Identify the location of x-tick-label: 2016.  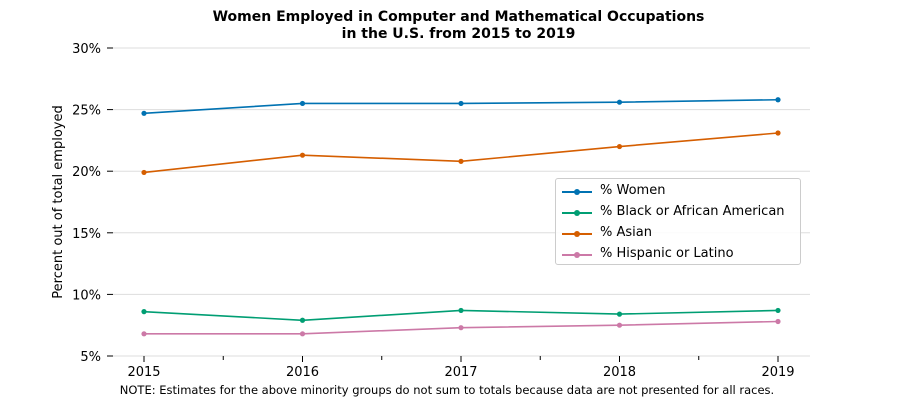
(302, 372).